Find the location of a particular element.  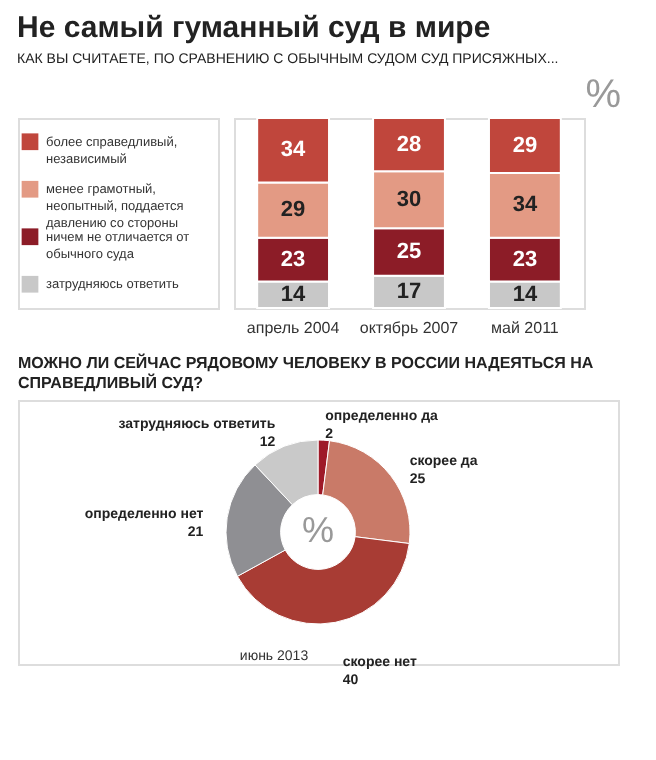

data-label: 17 is located at coordinates (409, 291).